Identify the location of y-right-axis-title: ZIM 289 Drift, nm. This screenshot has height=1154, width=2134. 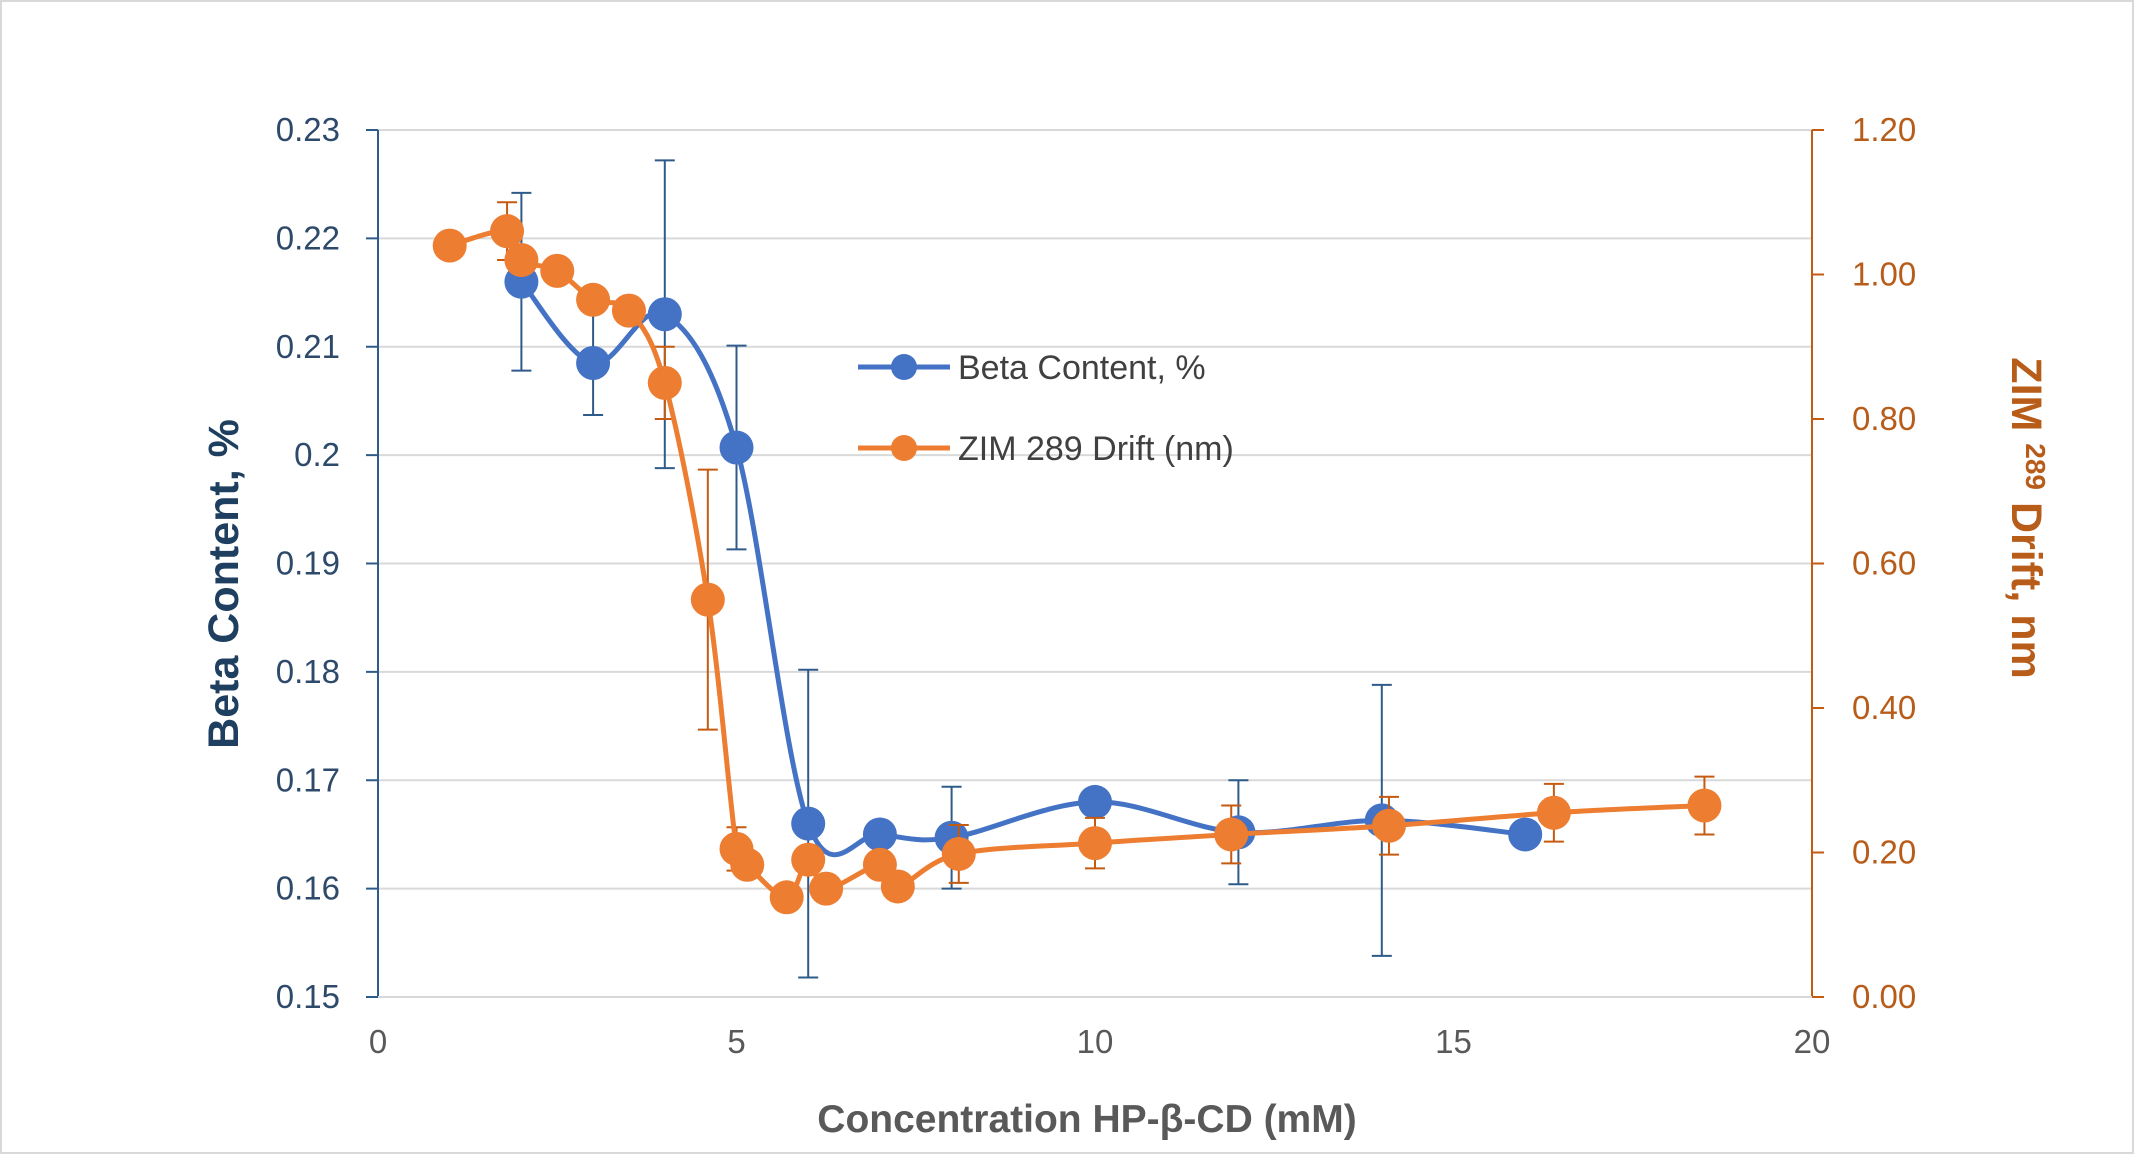
(2026, 517).